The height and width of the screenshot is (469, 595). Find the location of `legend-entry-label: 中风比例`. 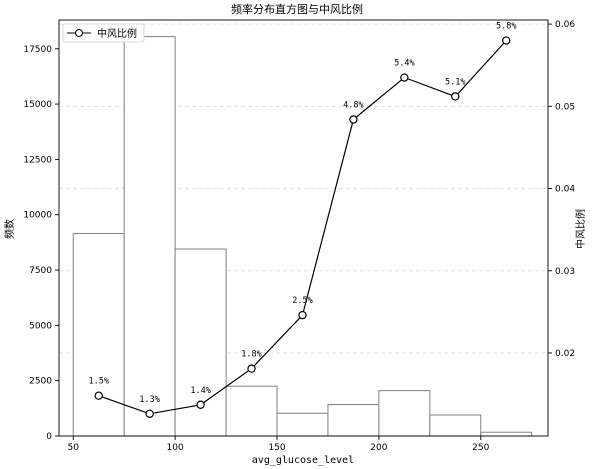

legend-entry-label: 中风比例 is located at coordinates (117, 33).